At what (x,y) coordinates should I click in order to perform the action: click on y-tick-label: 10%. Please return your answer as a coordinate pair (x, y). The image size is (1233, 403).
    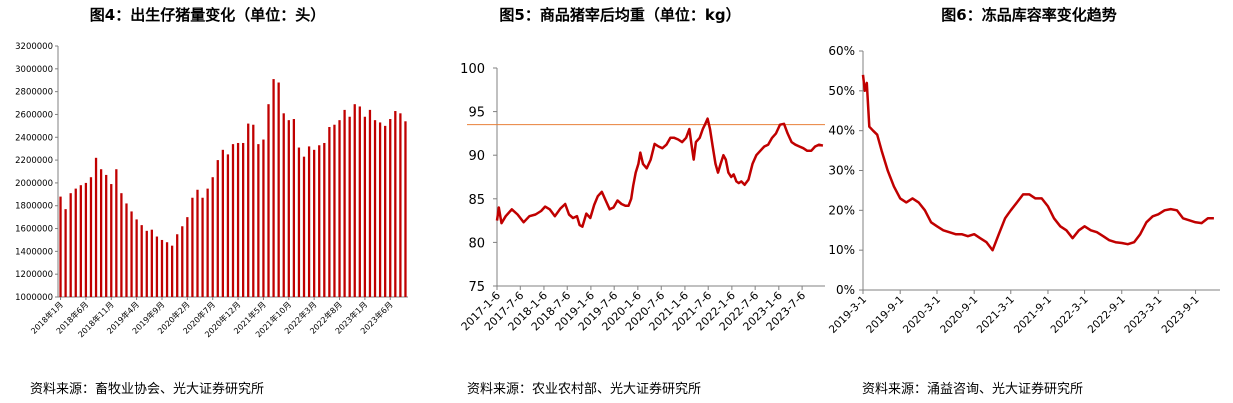
    Looking at the image, I should click on (841, 250).